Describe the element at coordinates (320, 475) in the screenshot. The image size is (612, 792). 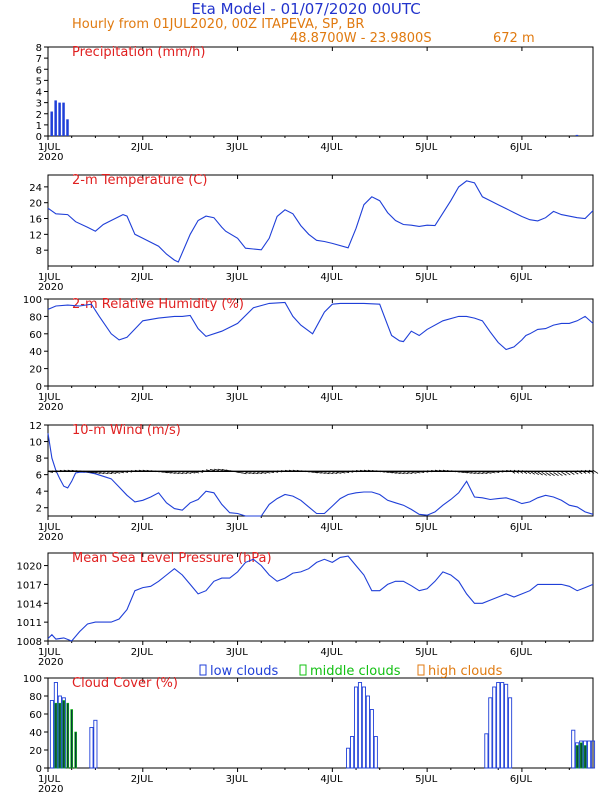
I see `wind-series-line` at that location.